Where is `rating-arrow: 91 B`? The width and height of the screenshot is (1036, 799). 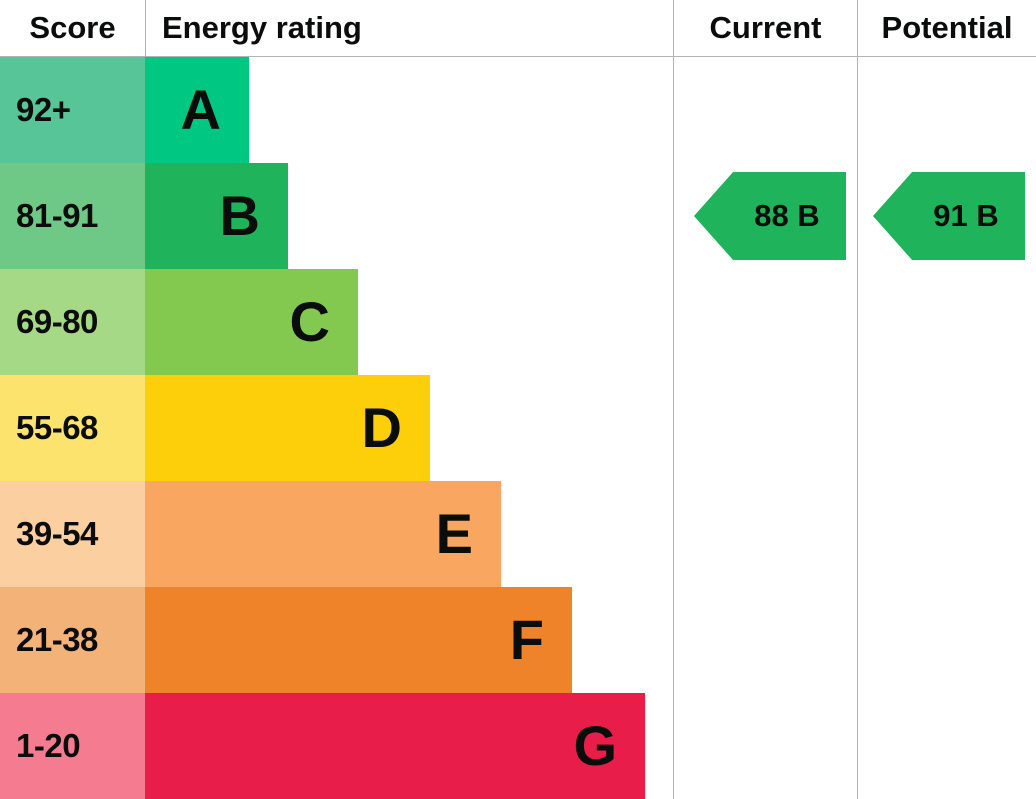
rating-arrow: 91 B is located at coordinates (949, 216).